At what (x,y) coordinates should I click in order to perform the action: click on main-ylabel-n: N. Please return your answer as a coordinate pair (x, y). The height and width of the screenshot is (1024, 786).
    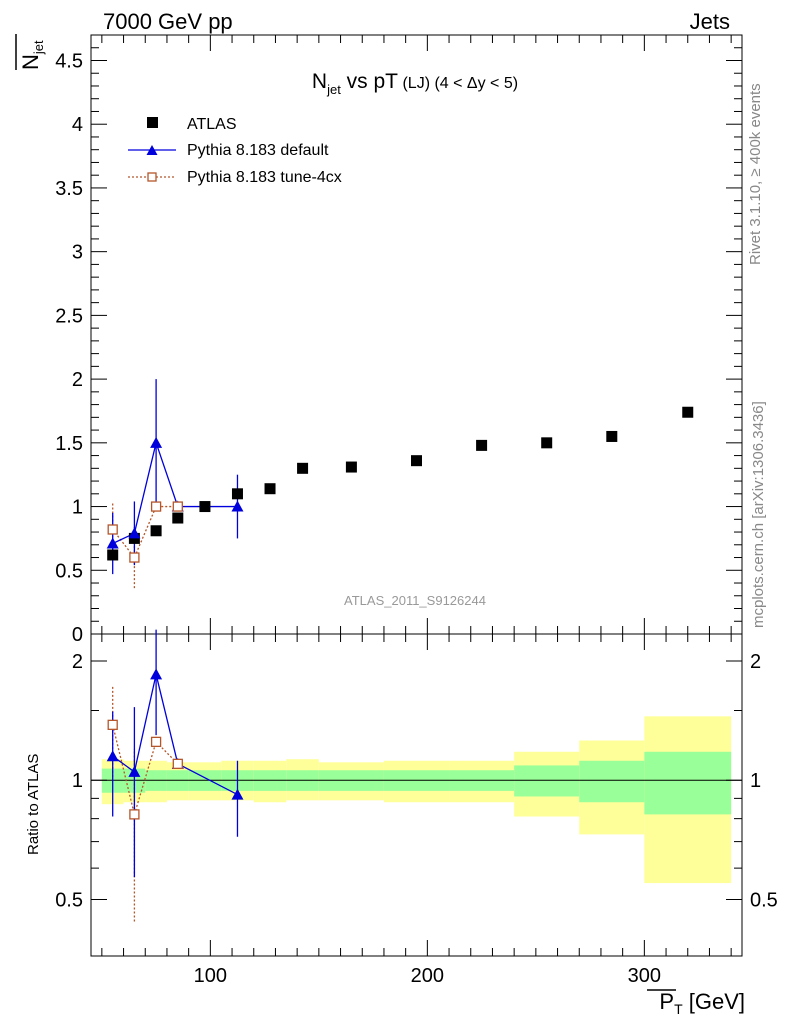
    Looking at the image, I should click on (30, 62).